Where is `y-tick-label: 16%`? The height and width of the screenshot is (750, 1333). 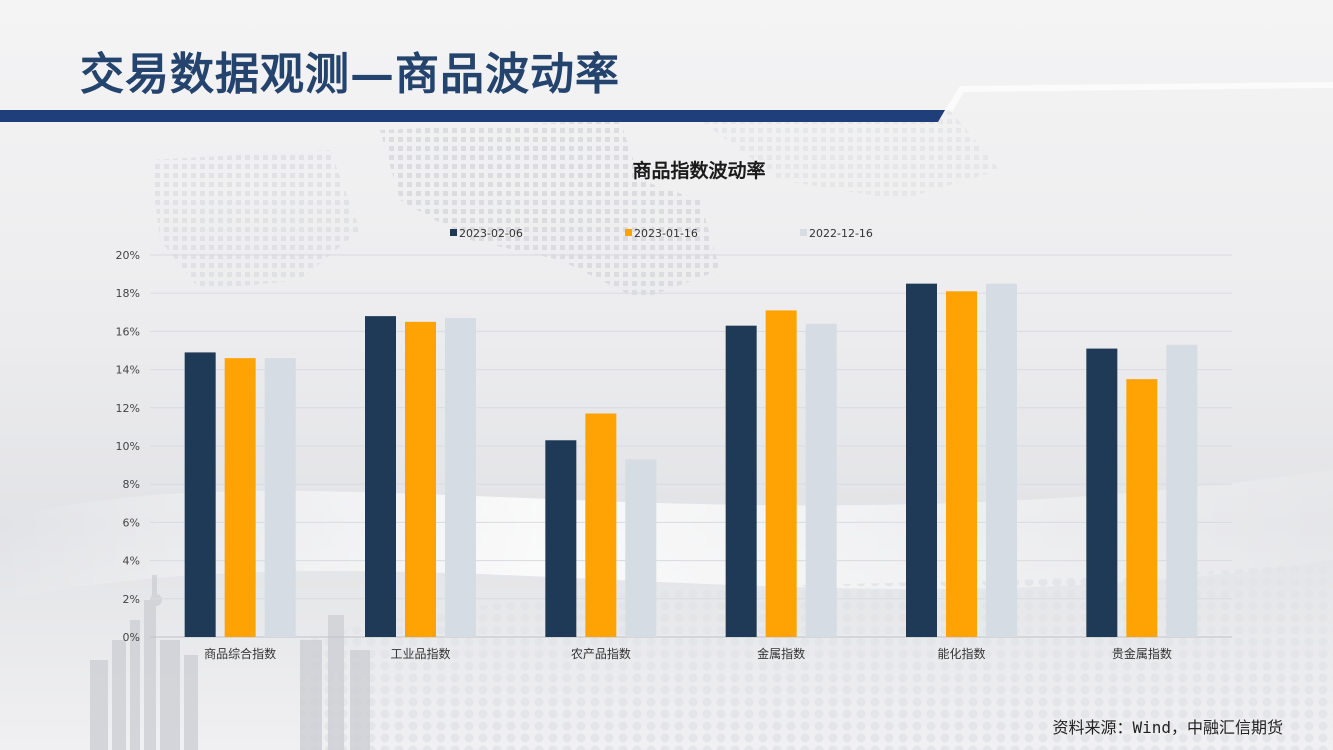
y-tick-label: 16% is located at coordinates (128, 331).